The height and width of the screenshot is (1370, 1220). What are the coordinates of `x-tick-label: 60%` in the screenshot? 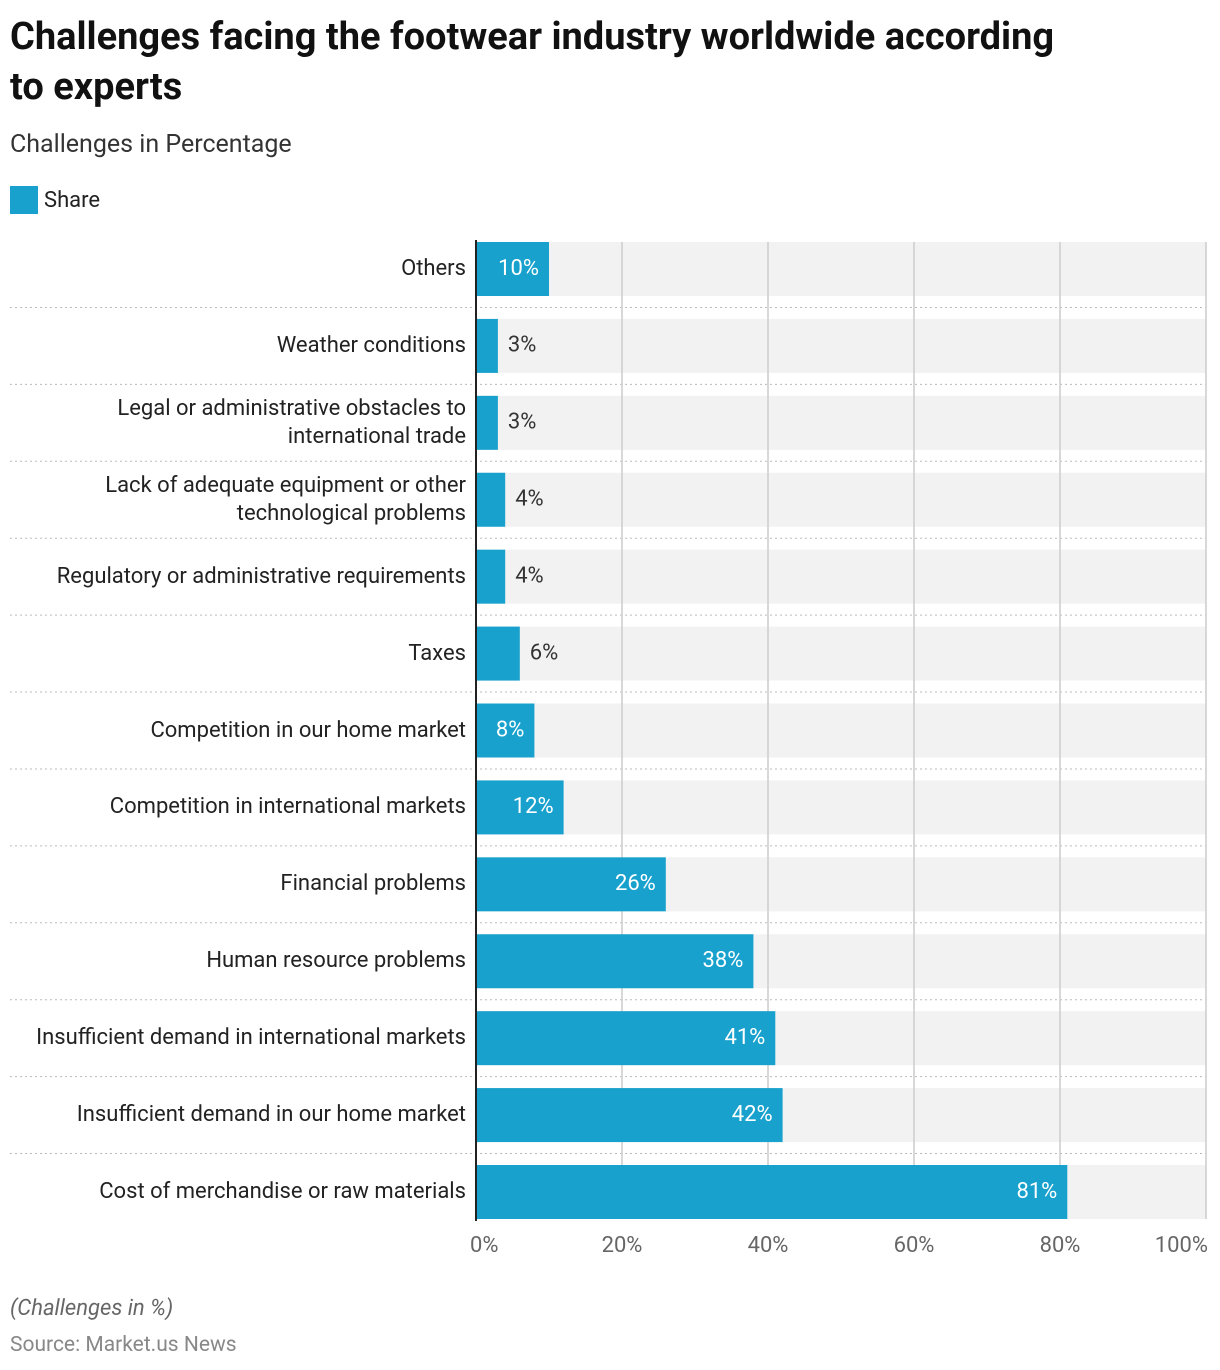 It's located at (914, 1245).